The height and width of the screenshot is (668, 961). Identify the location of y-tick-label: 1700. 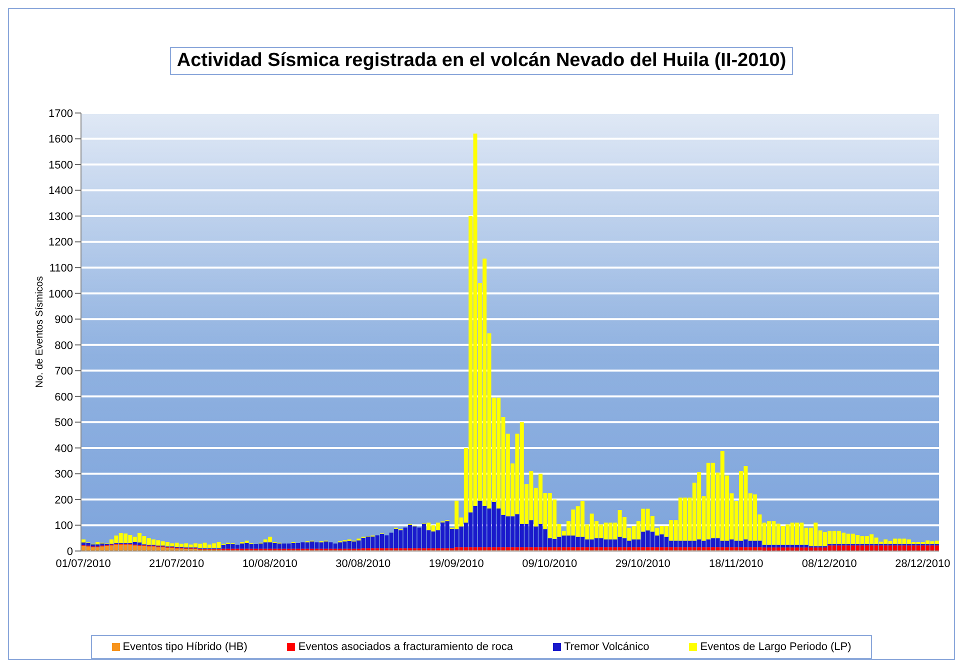
(60, 114).